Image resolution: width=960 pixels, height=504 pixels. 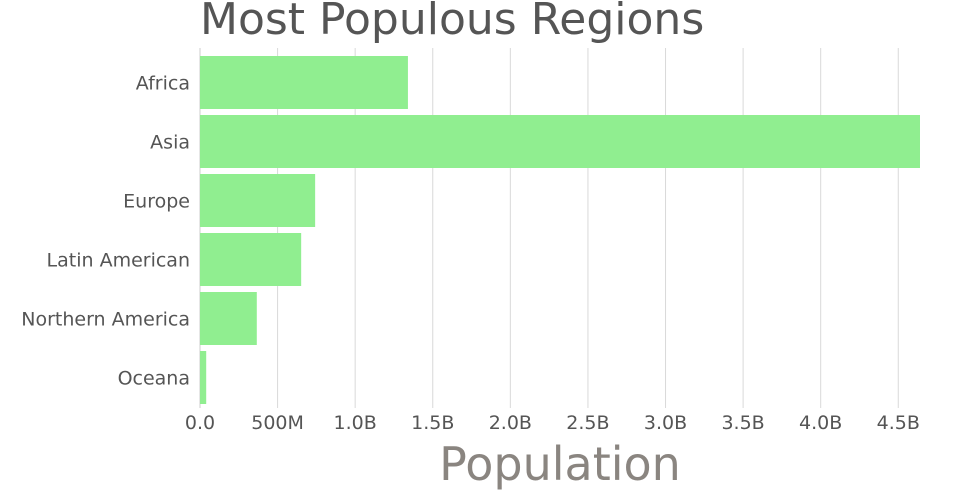 What do you see at coordinates (452, 22) in the screenshot?
I see `chart-title: Most Populous Regions` at bounding box center [452, 22].